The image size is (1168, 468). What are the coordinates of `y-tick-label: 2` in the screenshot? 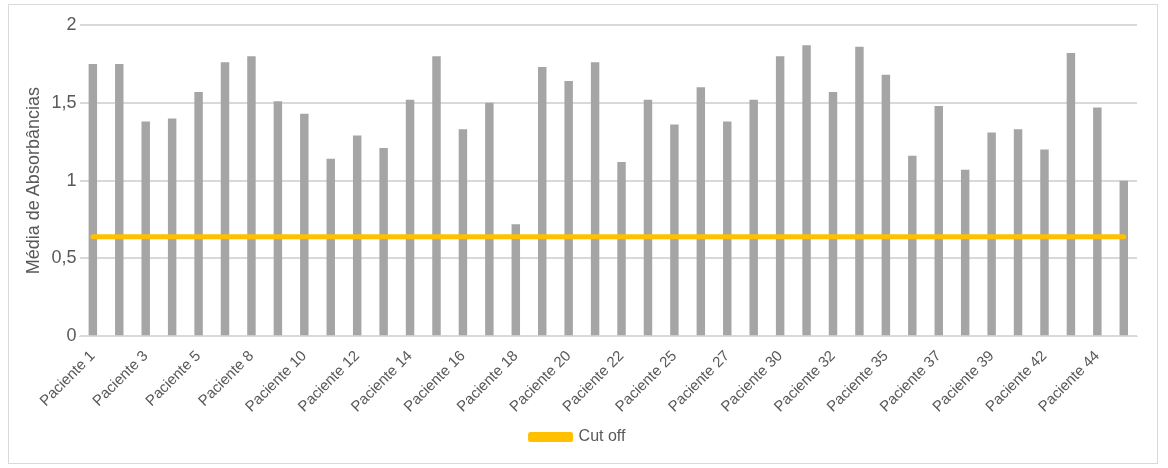 It's located at (71, 23).